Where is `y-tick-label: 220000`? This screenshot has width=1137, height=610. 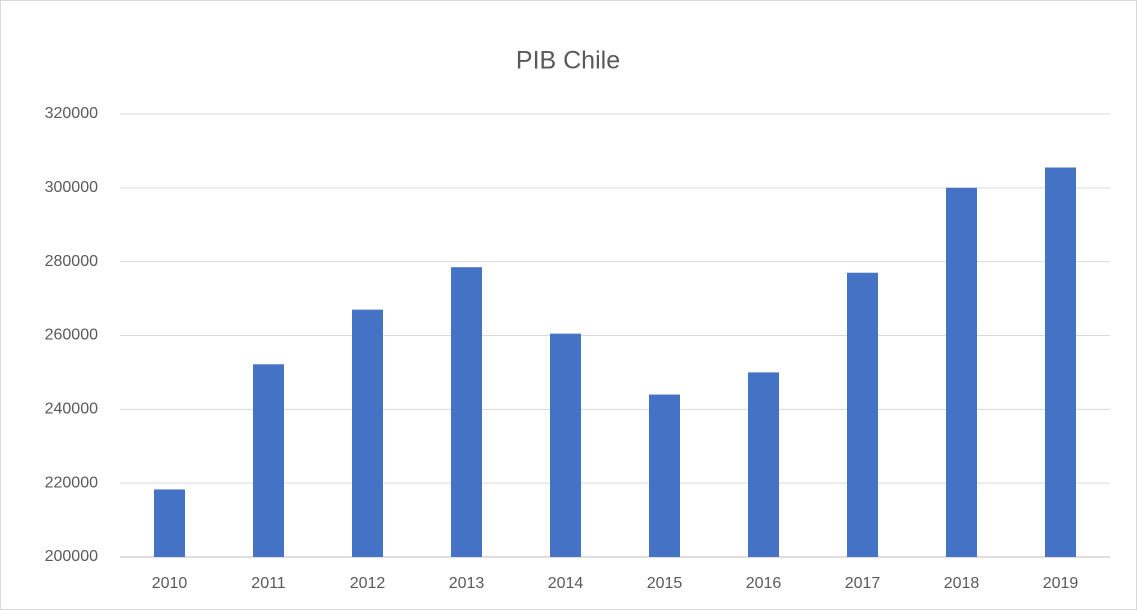
y-tick-label: 220000 is located at coordinates (71, 482).